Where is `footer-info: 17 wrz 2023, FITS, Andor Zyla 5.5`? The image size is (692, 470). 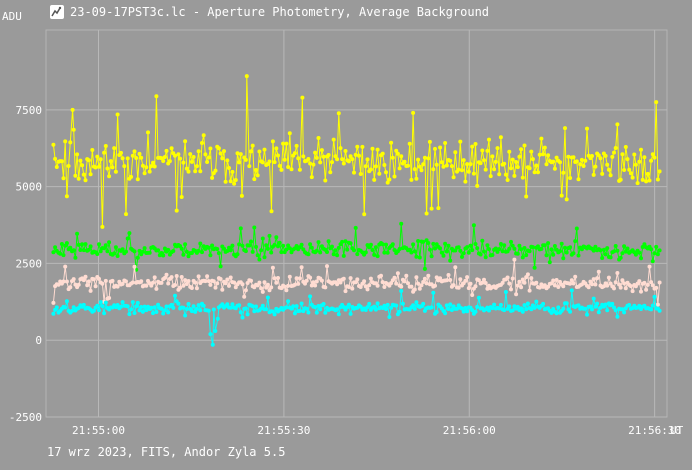 footer-info: 17 wrz 2023, FITS, Andor Zyla 5.5 is located at coordinates (166, 452).